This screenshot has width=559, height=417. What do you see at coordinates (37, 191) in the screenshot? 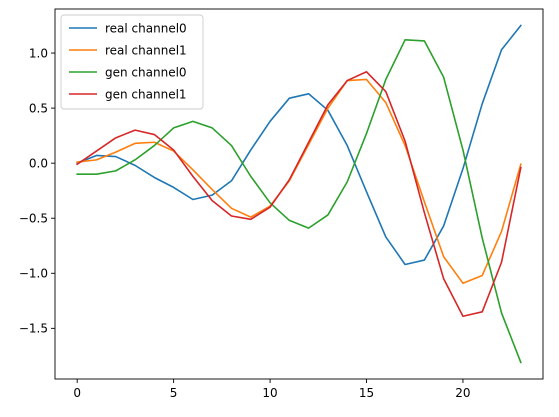
I see `y-axis-ticks: −1.5 −1.0 −0.5 0.0 0.5 1.0` at bounding box center [37, 191].